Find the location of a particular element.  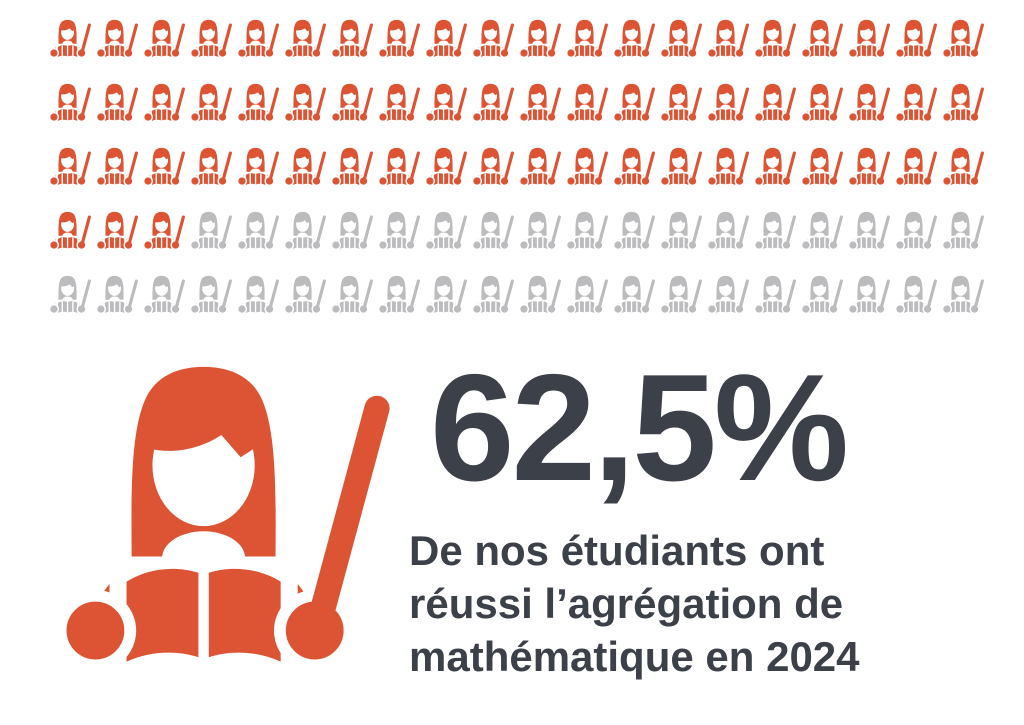

stat-caption-line-1: De nos étudiants ont is located at coordinates (617, 550).